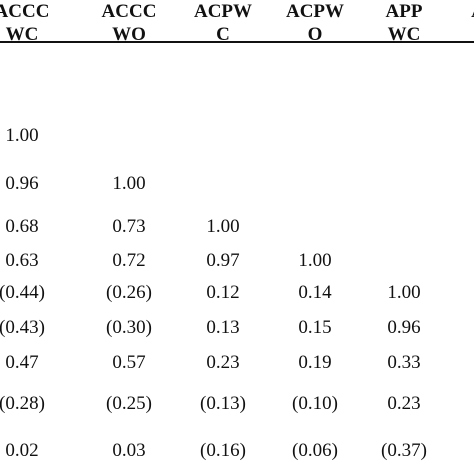 This screenshot has height=474, width=474. I want to click on table-cell: (0.06), so click(315, 450).